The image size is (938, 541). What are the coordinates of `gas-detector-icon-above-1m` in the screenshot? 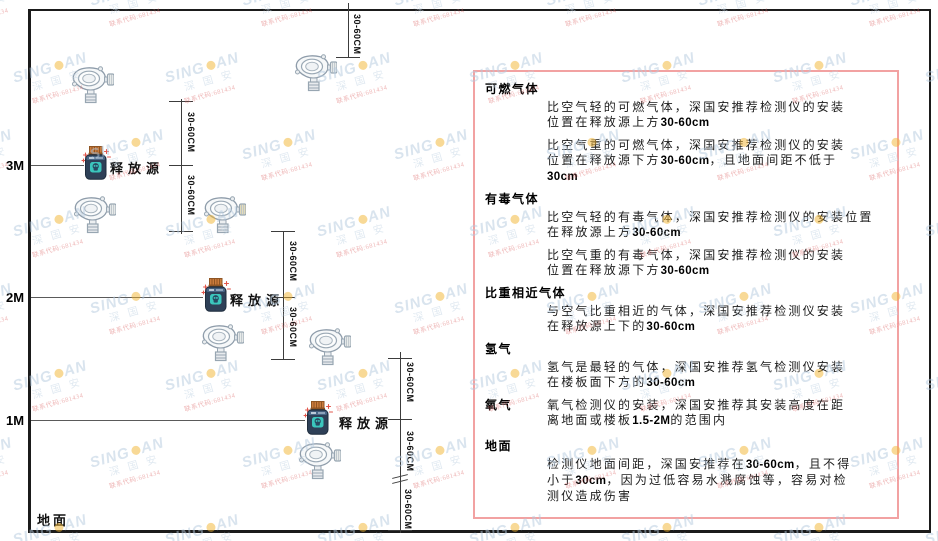 It's located at (329, 347).